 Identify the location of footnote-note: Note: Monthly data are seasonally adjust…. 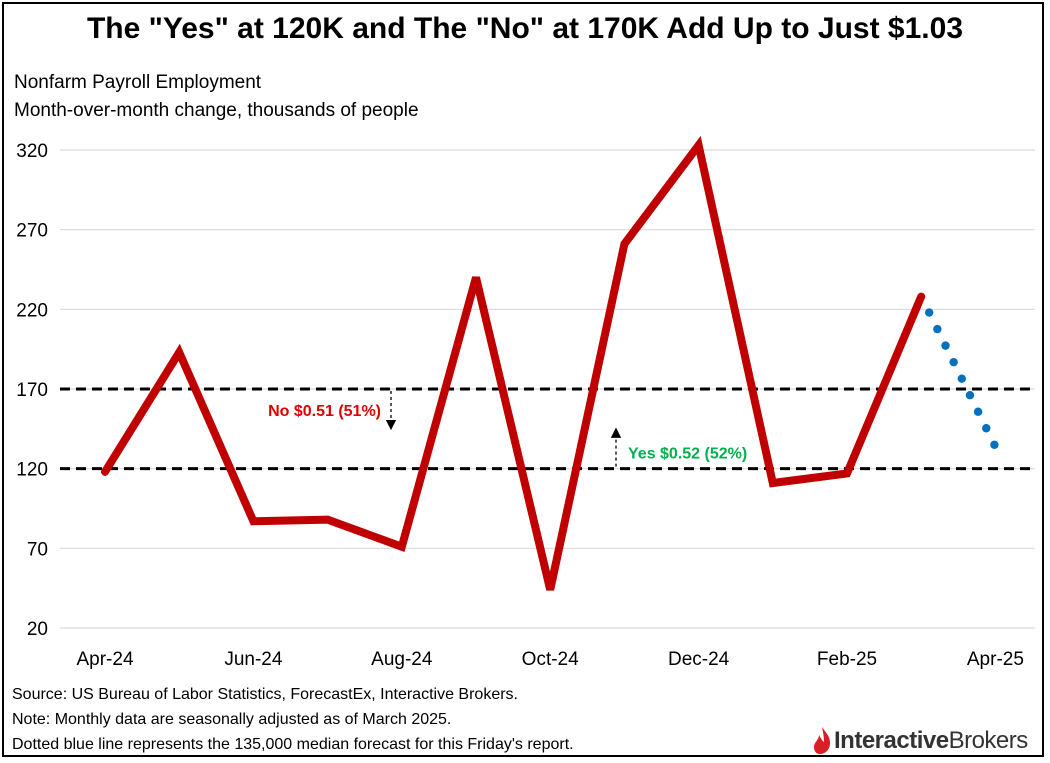
(232, 719).